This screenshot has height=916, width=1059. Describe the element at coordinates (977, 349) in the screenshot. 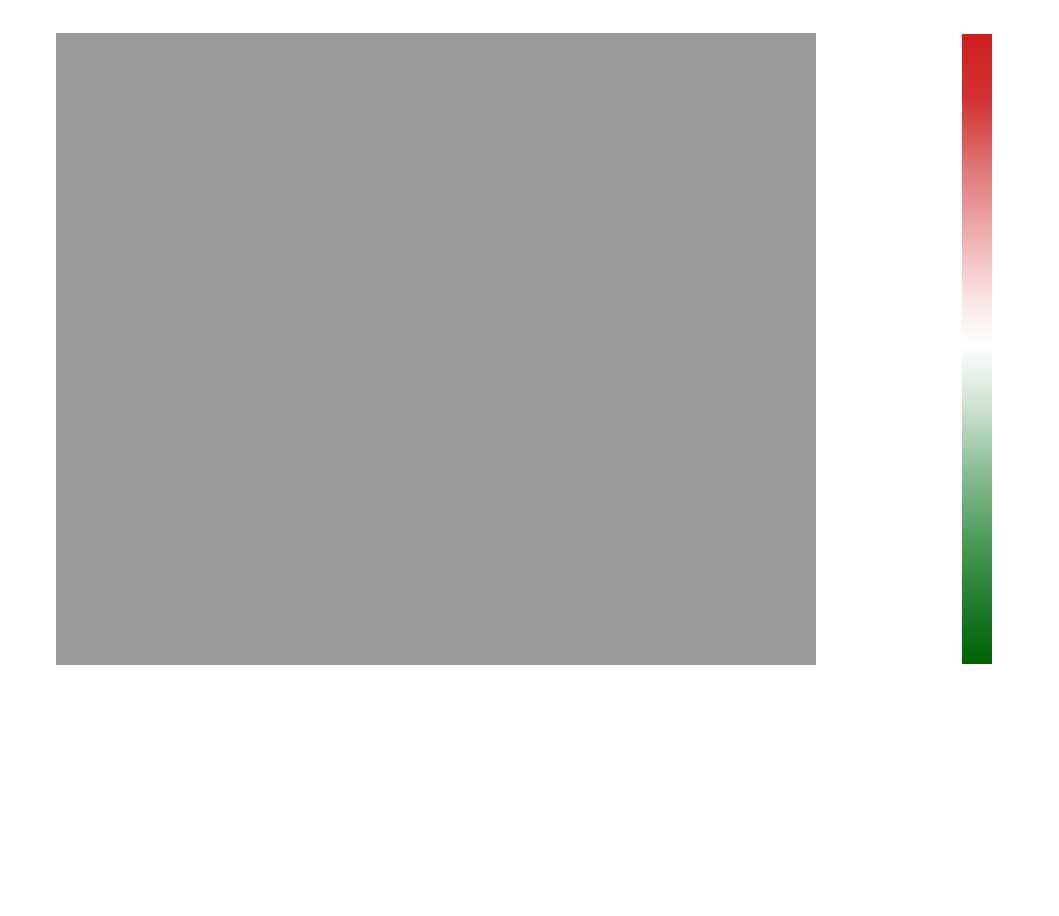

I see `colorbar-gradient` at that location.